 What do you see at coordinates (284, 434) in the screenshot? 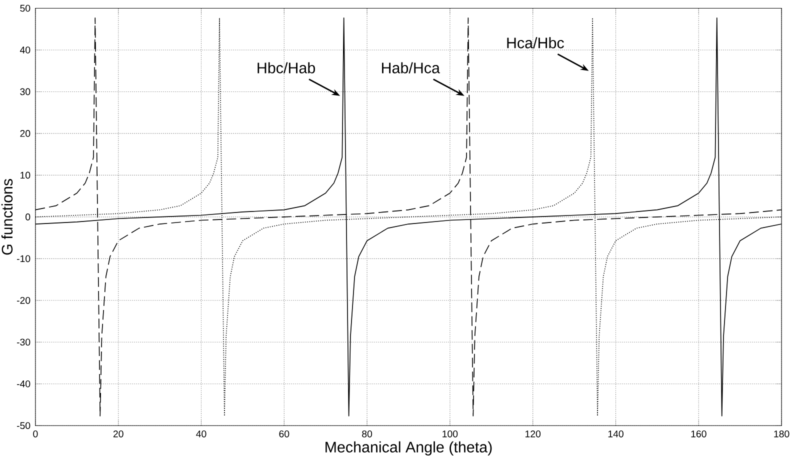
I see `x-tick-label: 60` at bounding box center [284, 434].